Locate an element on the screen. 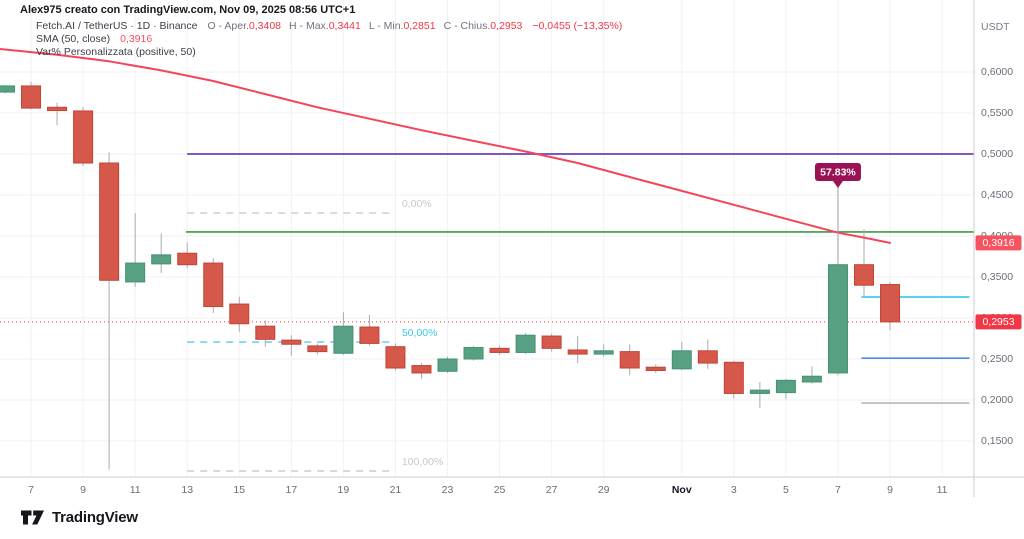 The image size is (1024, 539). open-label: O - Aper. is located at coordinates (228, 26).